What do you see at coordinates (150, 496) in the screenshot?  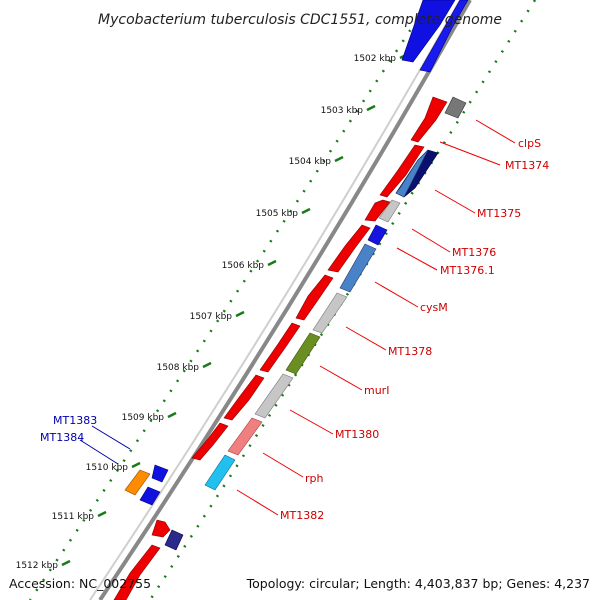 I see `gene-blue-small` at bounding box center [150, 496].